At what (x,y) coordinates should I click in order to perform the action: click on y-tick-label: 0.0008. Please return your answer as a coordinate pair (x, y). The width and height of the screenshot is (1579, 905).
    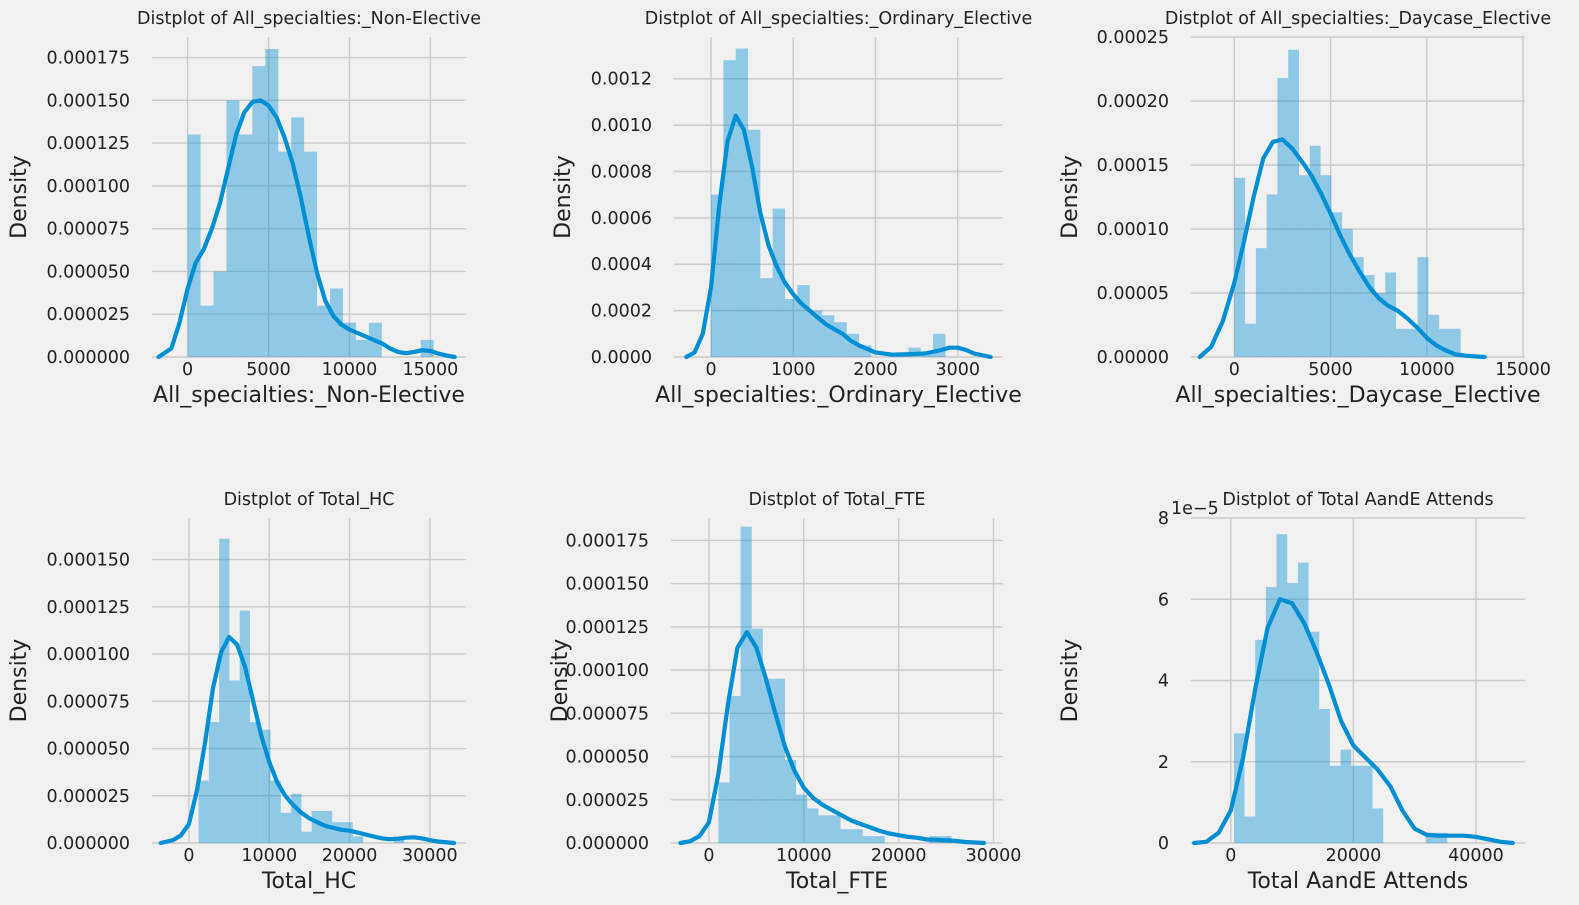
    Looking at the image, I should click on (621, 172).